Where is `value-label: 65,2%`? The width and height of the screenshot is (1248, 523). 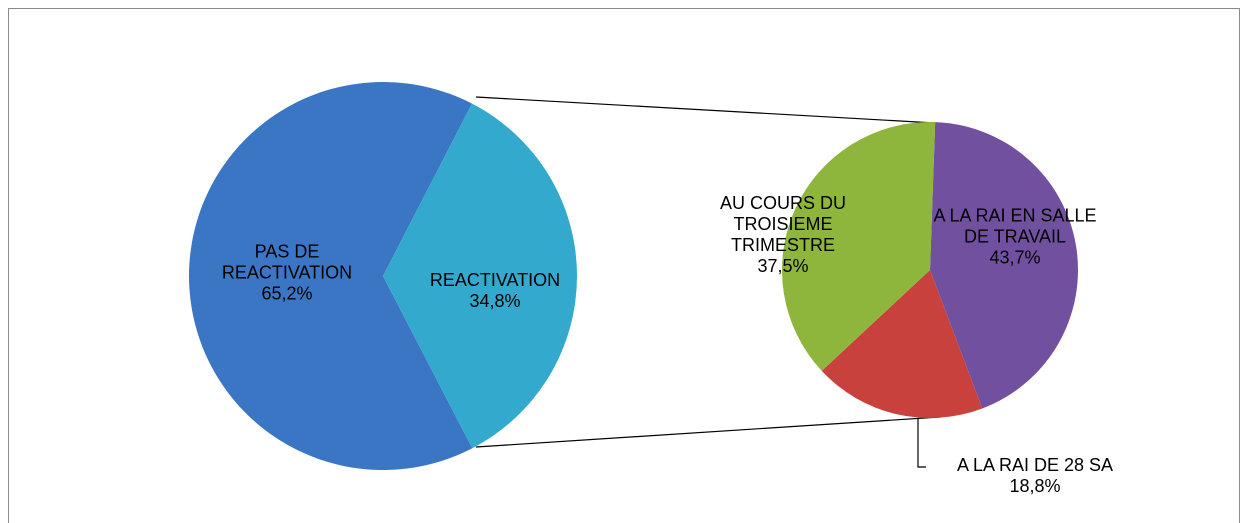
value-label: 65,2% is located at coordinates (287, 293).